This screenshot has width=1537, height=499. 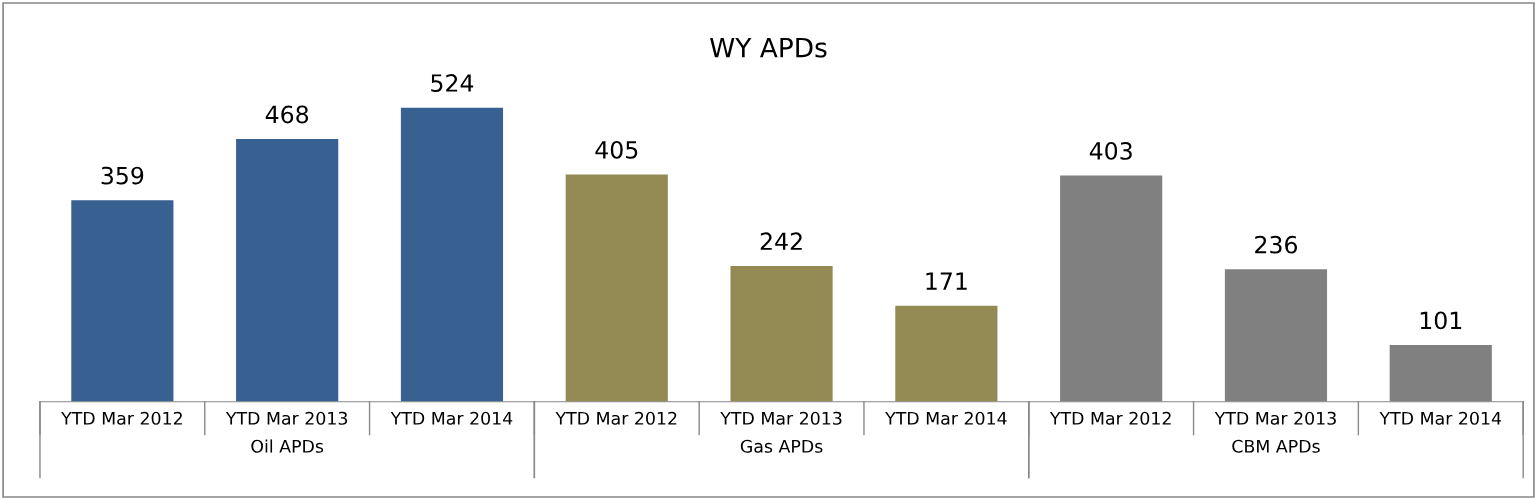 I want to click on data-label: 171, so click(x=946, y=281).